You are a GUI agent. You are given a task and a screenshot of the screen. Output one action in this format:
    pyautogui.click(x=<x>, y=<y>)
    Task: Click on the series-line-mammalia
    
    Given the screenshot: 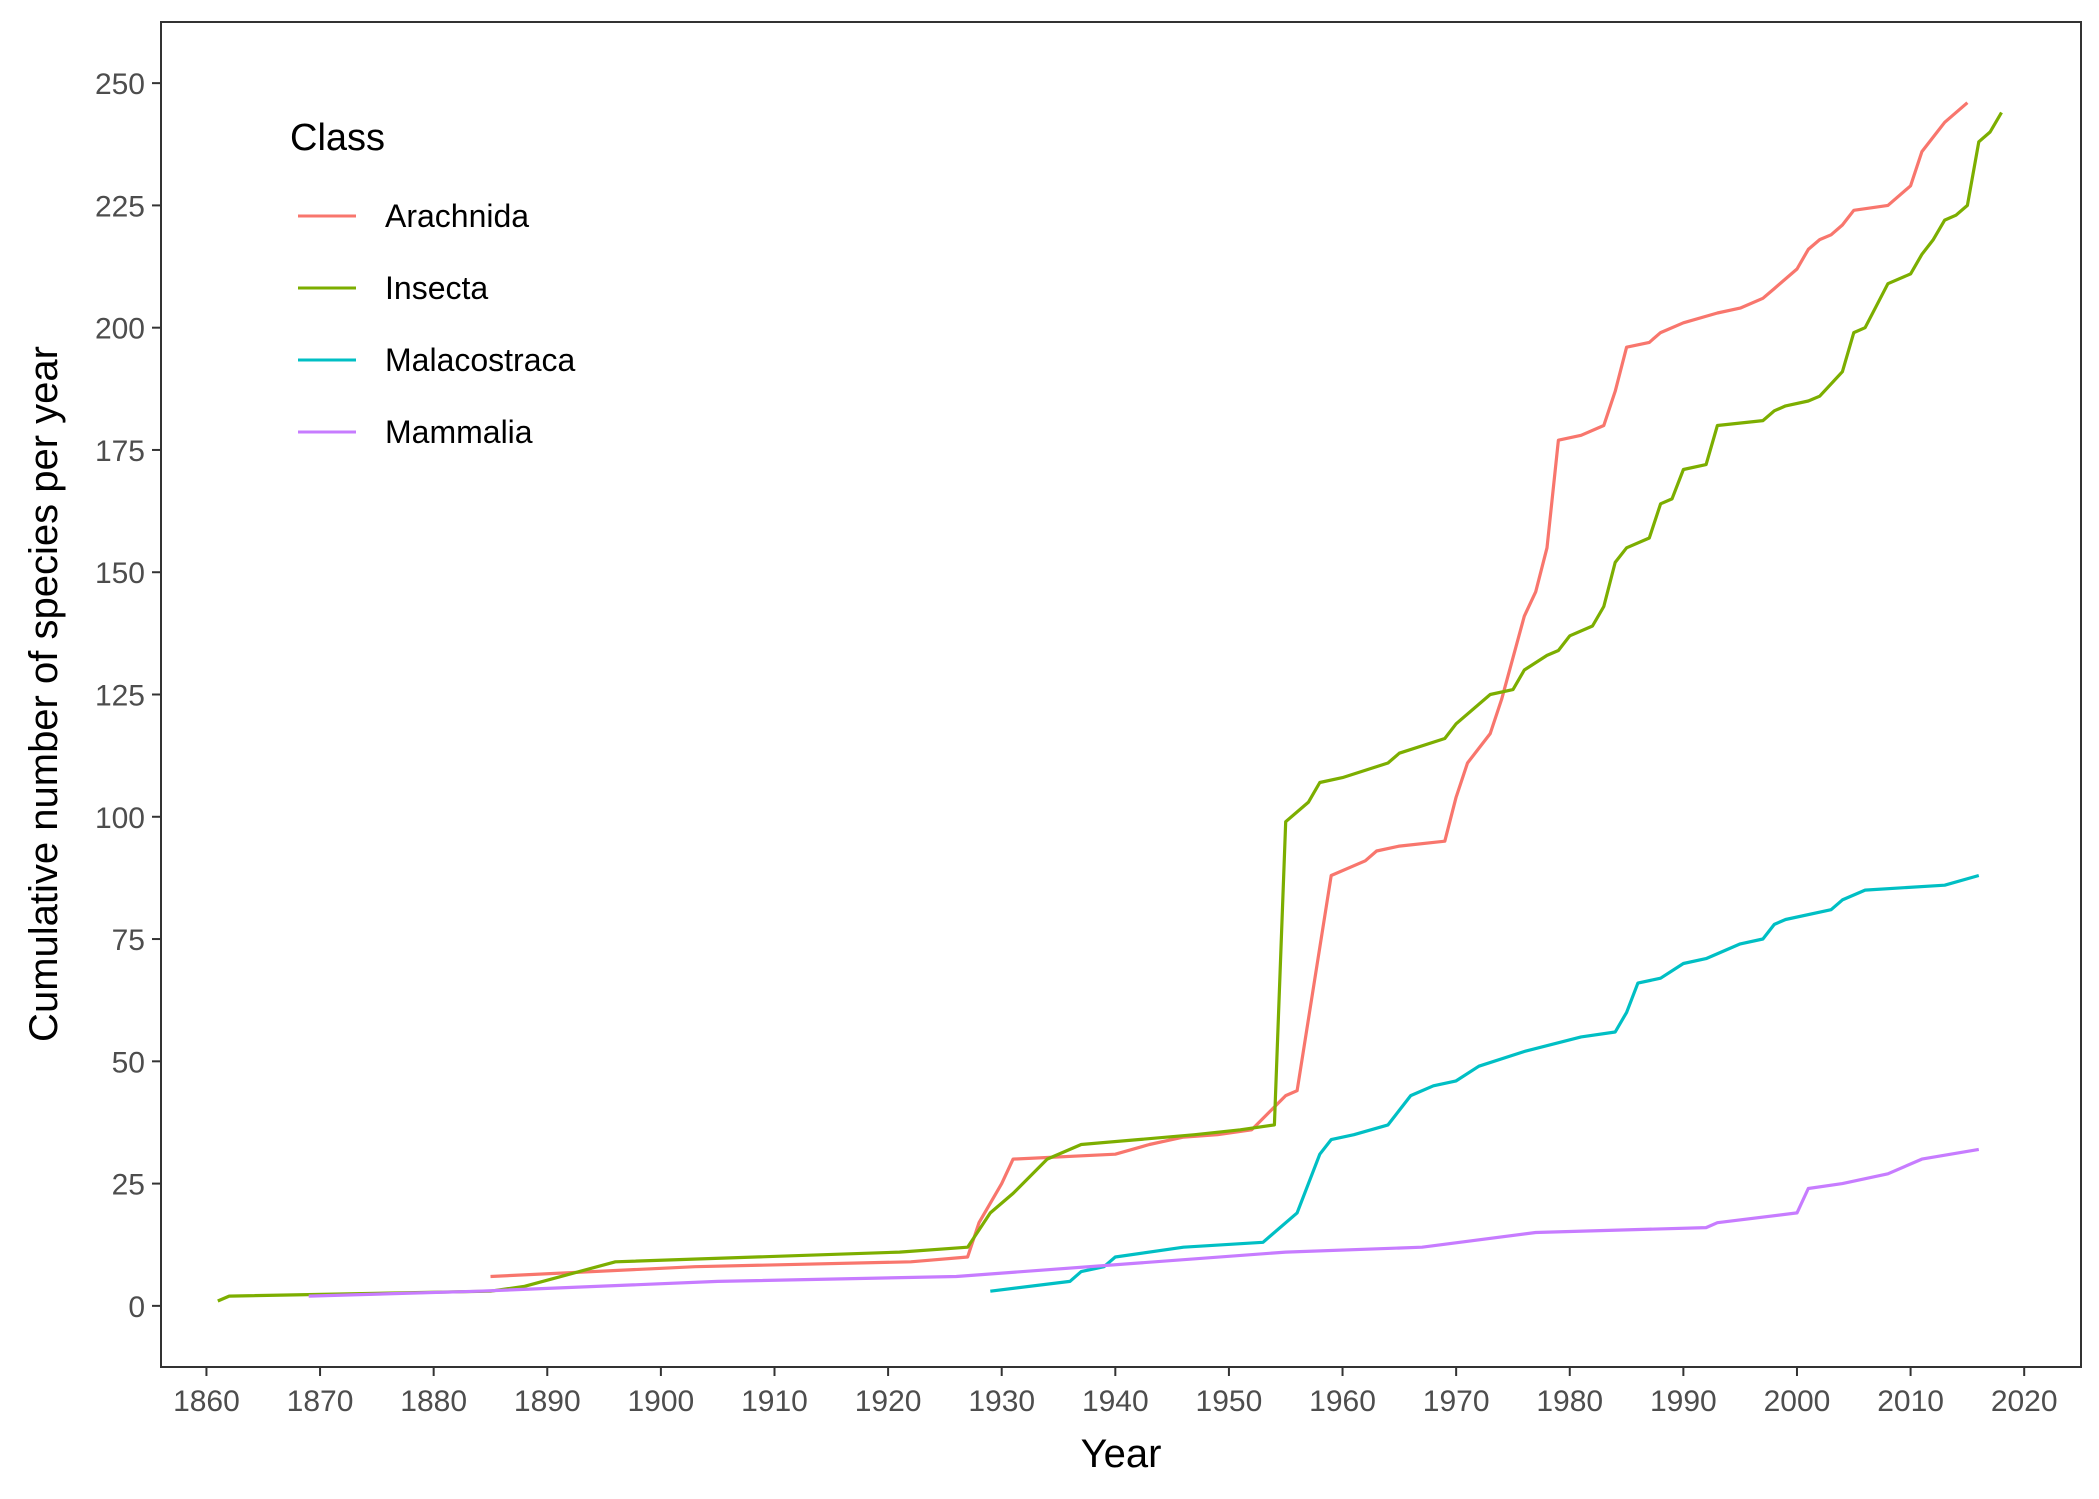 What is the action you would take?
    pyautogui.click(x=1144, y=1222)
    